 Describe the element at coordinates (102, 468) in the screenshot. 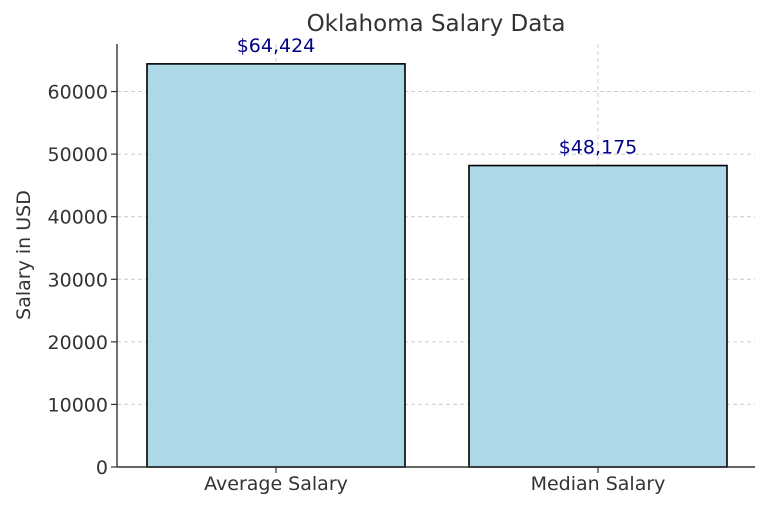

I see `y-tick-label: 0` at that location.